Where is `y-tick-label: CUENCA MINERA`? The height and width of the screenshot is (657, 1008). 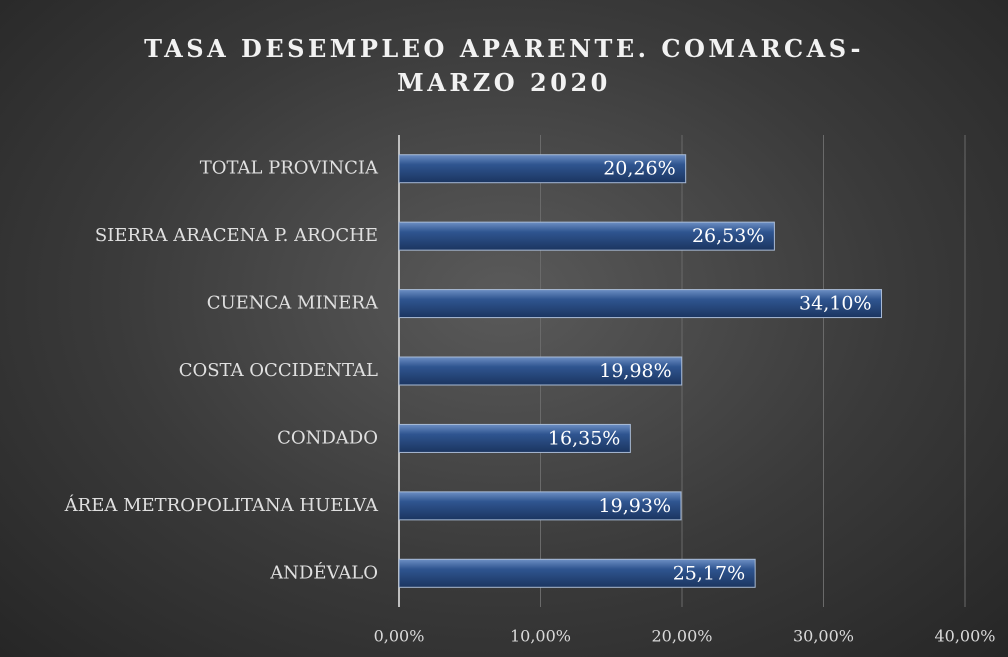
y-tick-label: CUENCA MINERA is located at coordinates (293, 303).